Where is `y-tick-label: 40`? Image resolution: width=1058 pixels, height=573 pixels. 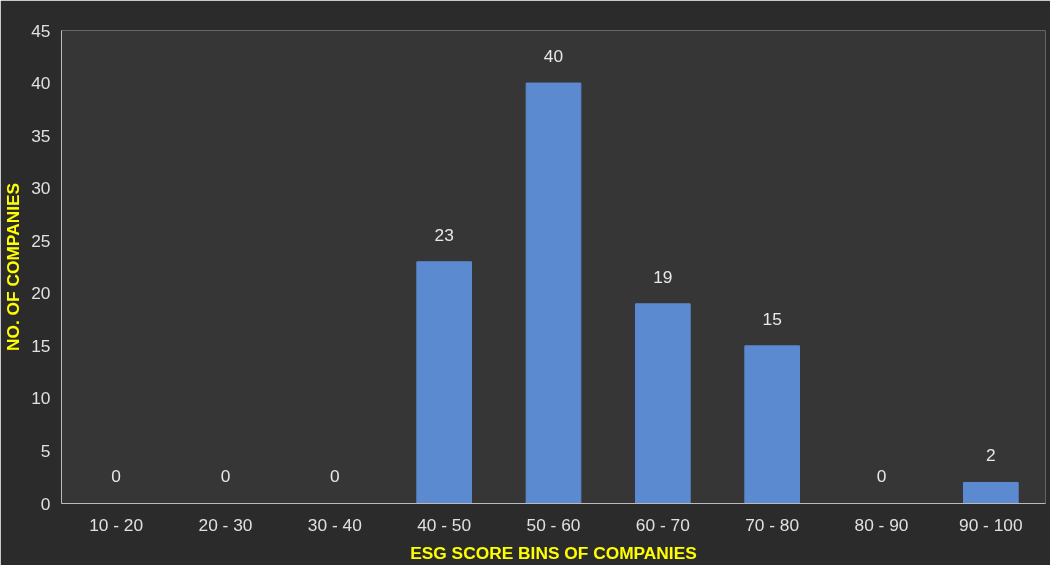
y-tick-label: 40 is located at coordinates (41, 83).